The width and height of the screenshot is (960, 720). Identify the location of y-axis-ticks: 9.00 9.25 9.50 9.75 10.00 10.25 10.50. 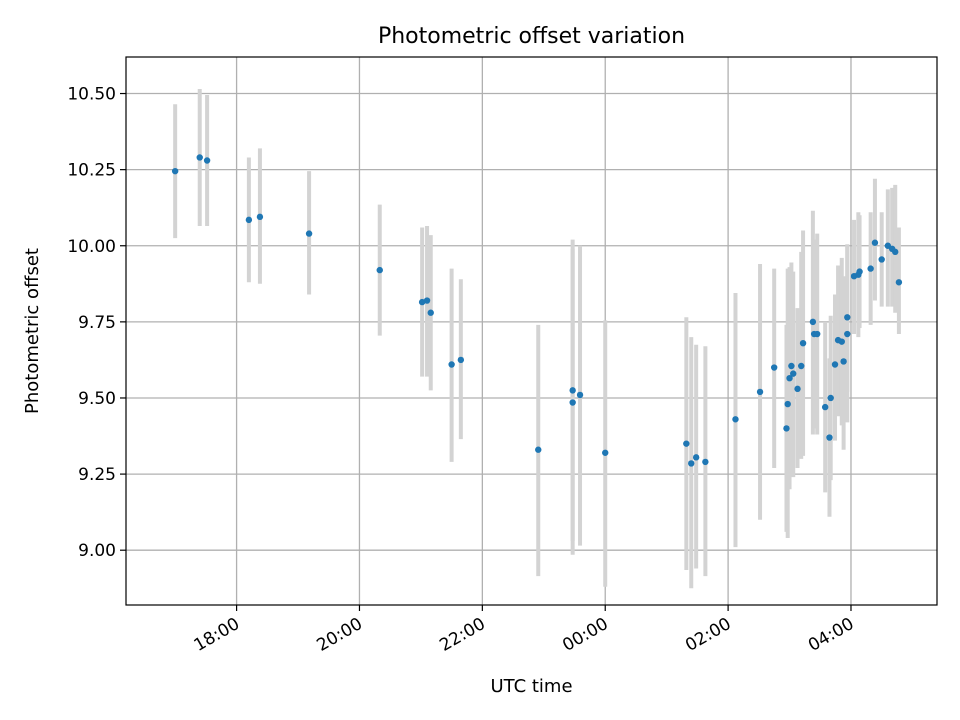
(96, 323).